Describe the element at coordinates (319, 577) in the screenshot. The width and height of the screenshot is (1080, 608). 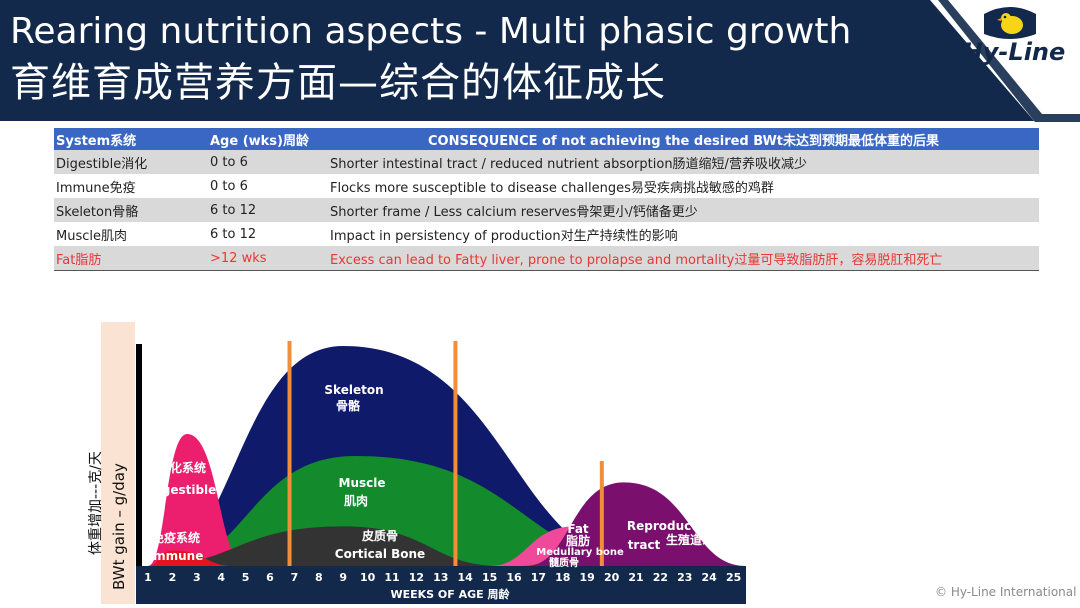
I see `x-tick-label: 8` at that location.